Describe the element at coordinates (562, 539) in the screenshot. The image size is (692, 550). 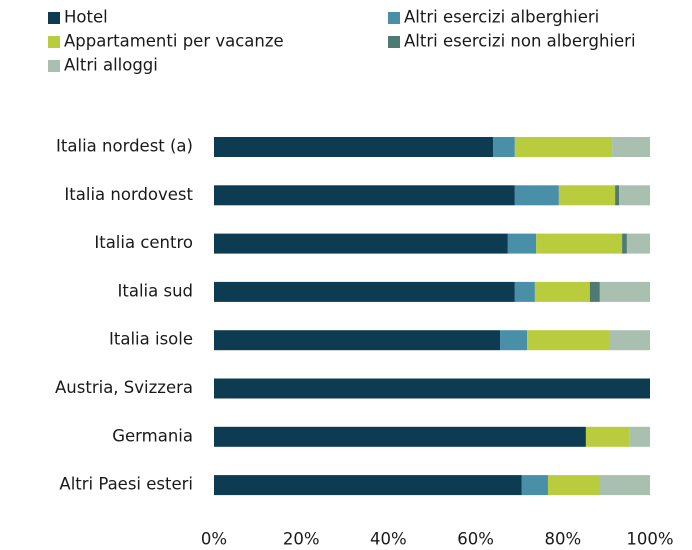
I see `x-tick-label: 80%` at that location.